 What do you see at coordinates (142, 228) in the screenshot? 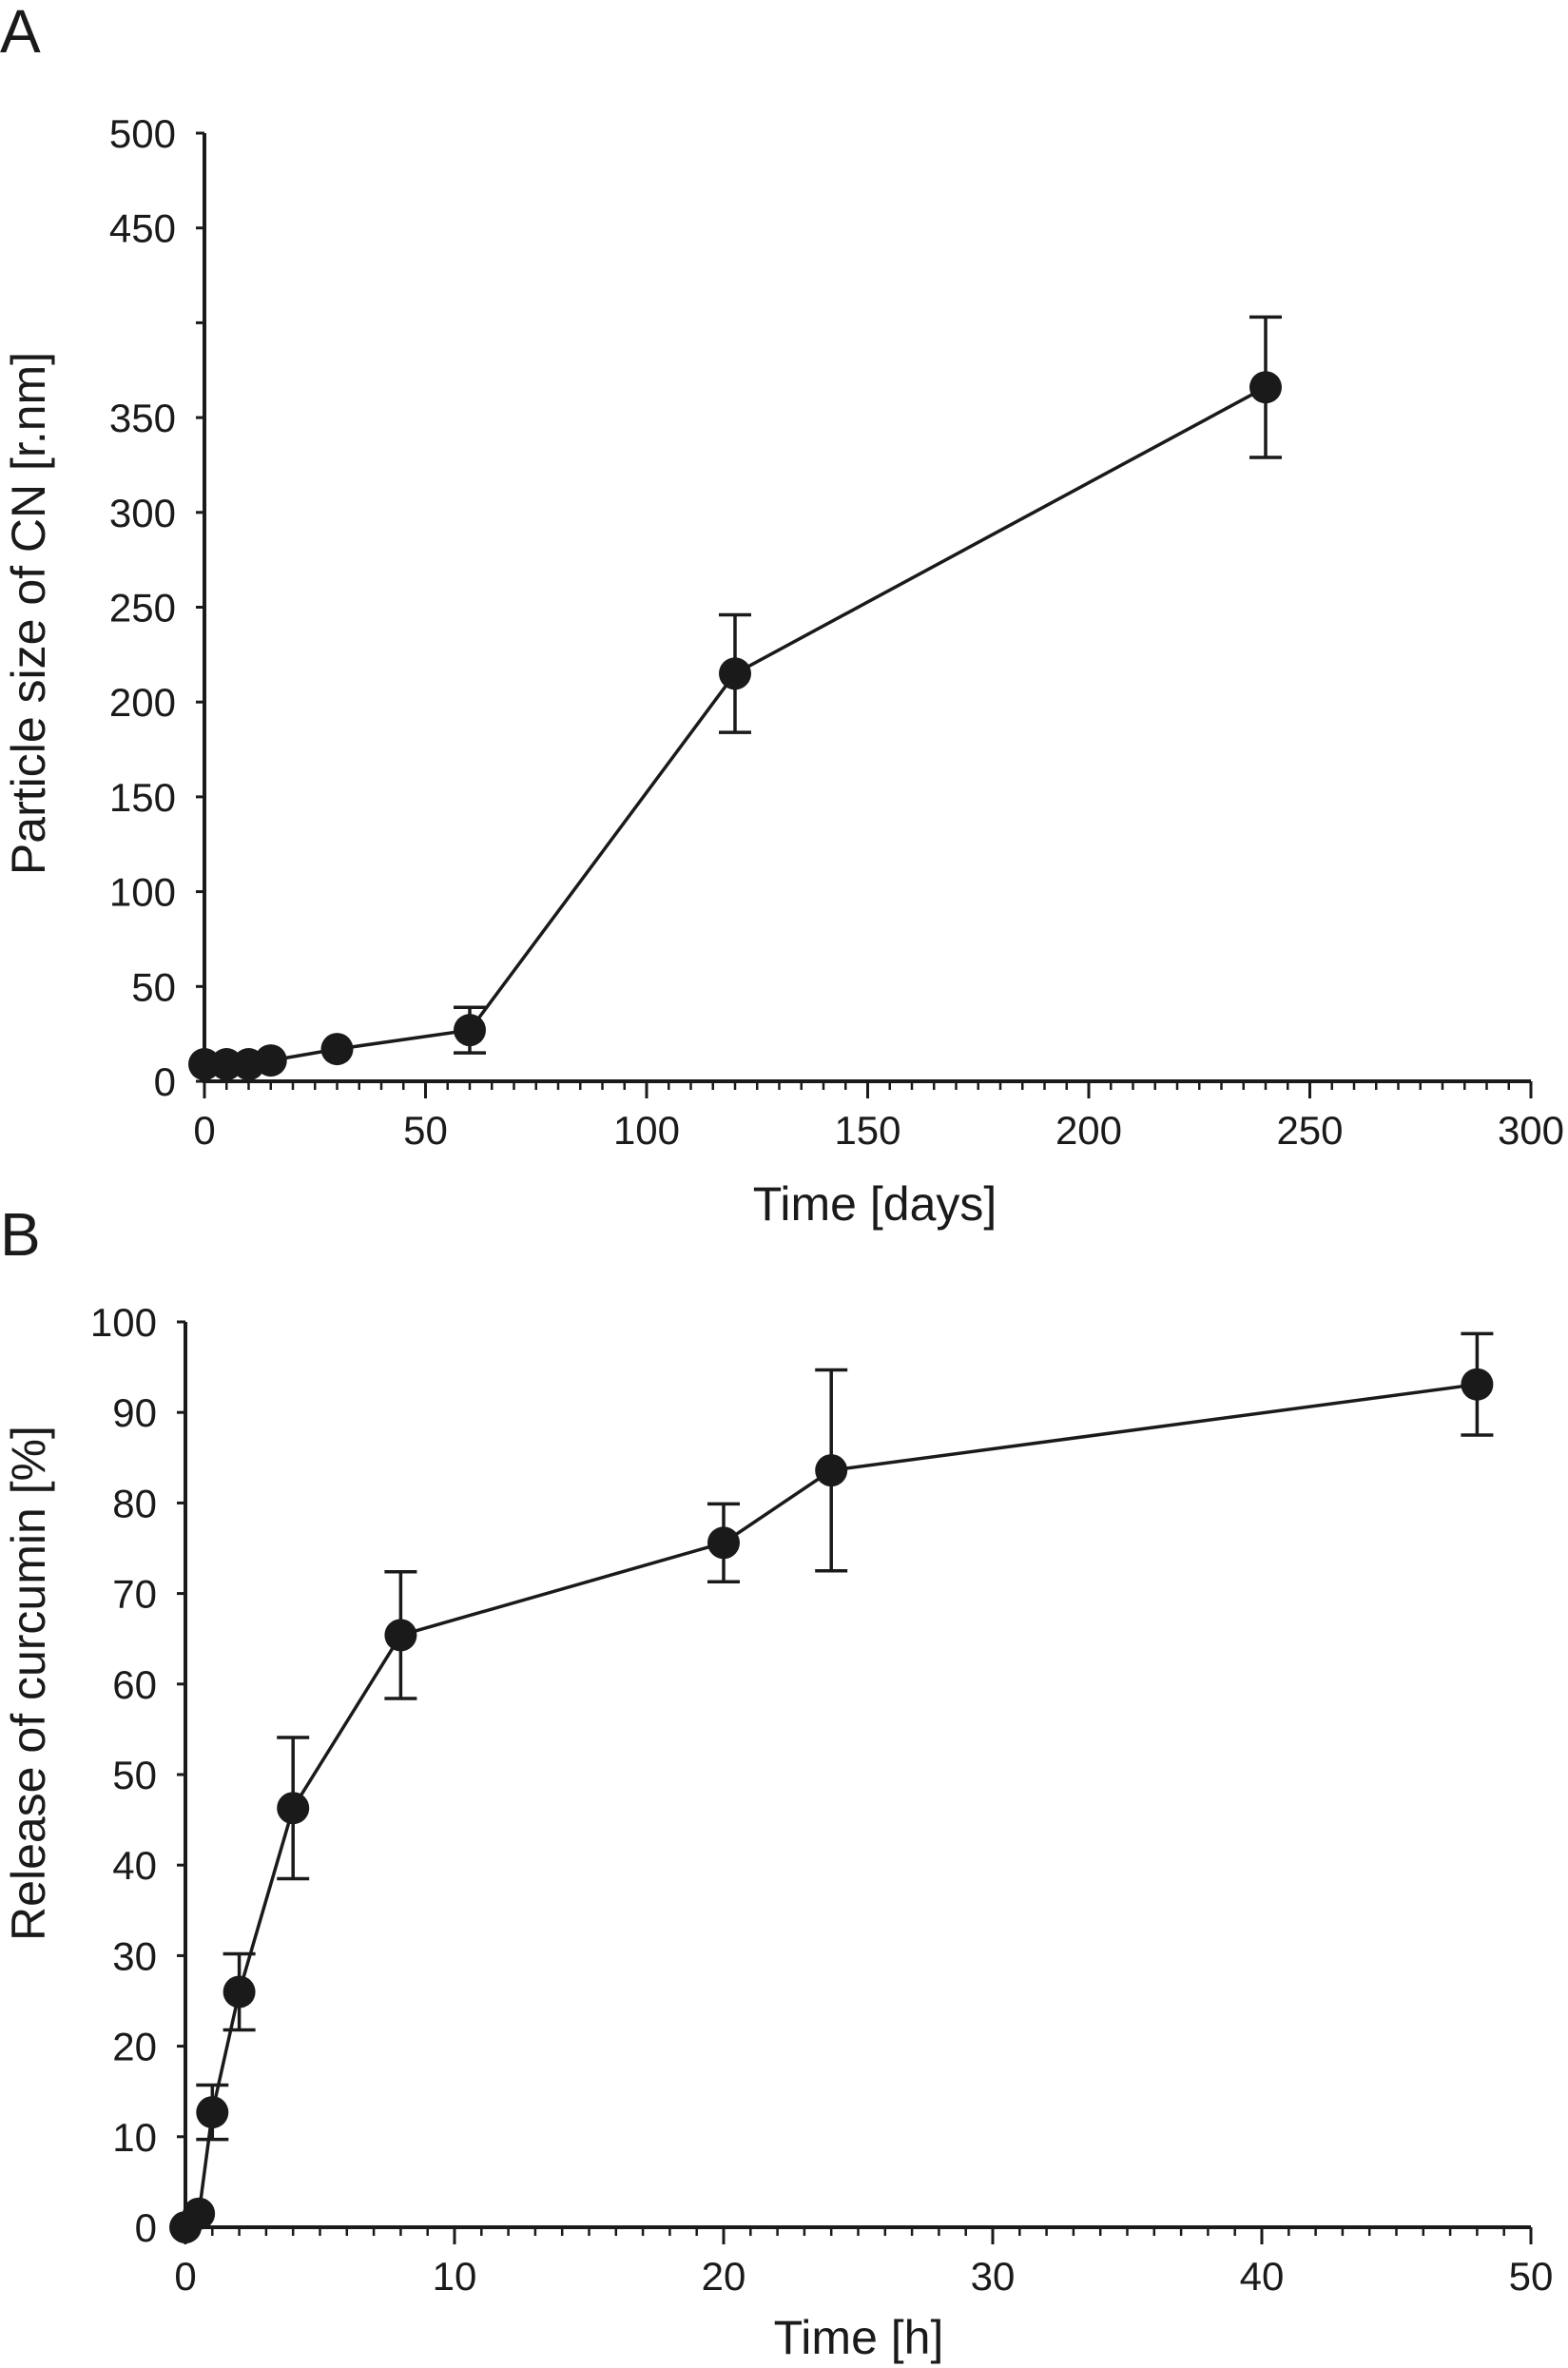
I see `chart-a-y-tick-label: 450` at bounding box center [142, 228].